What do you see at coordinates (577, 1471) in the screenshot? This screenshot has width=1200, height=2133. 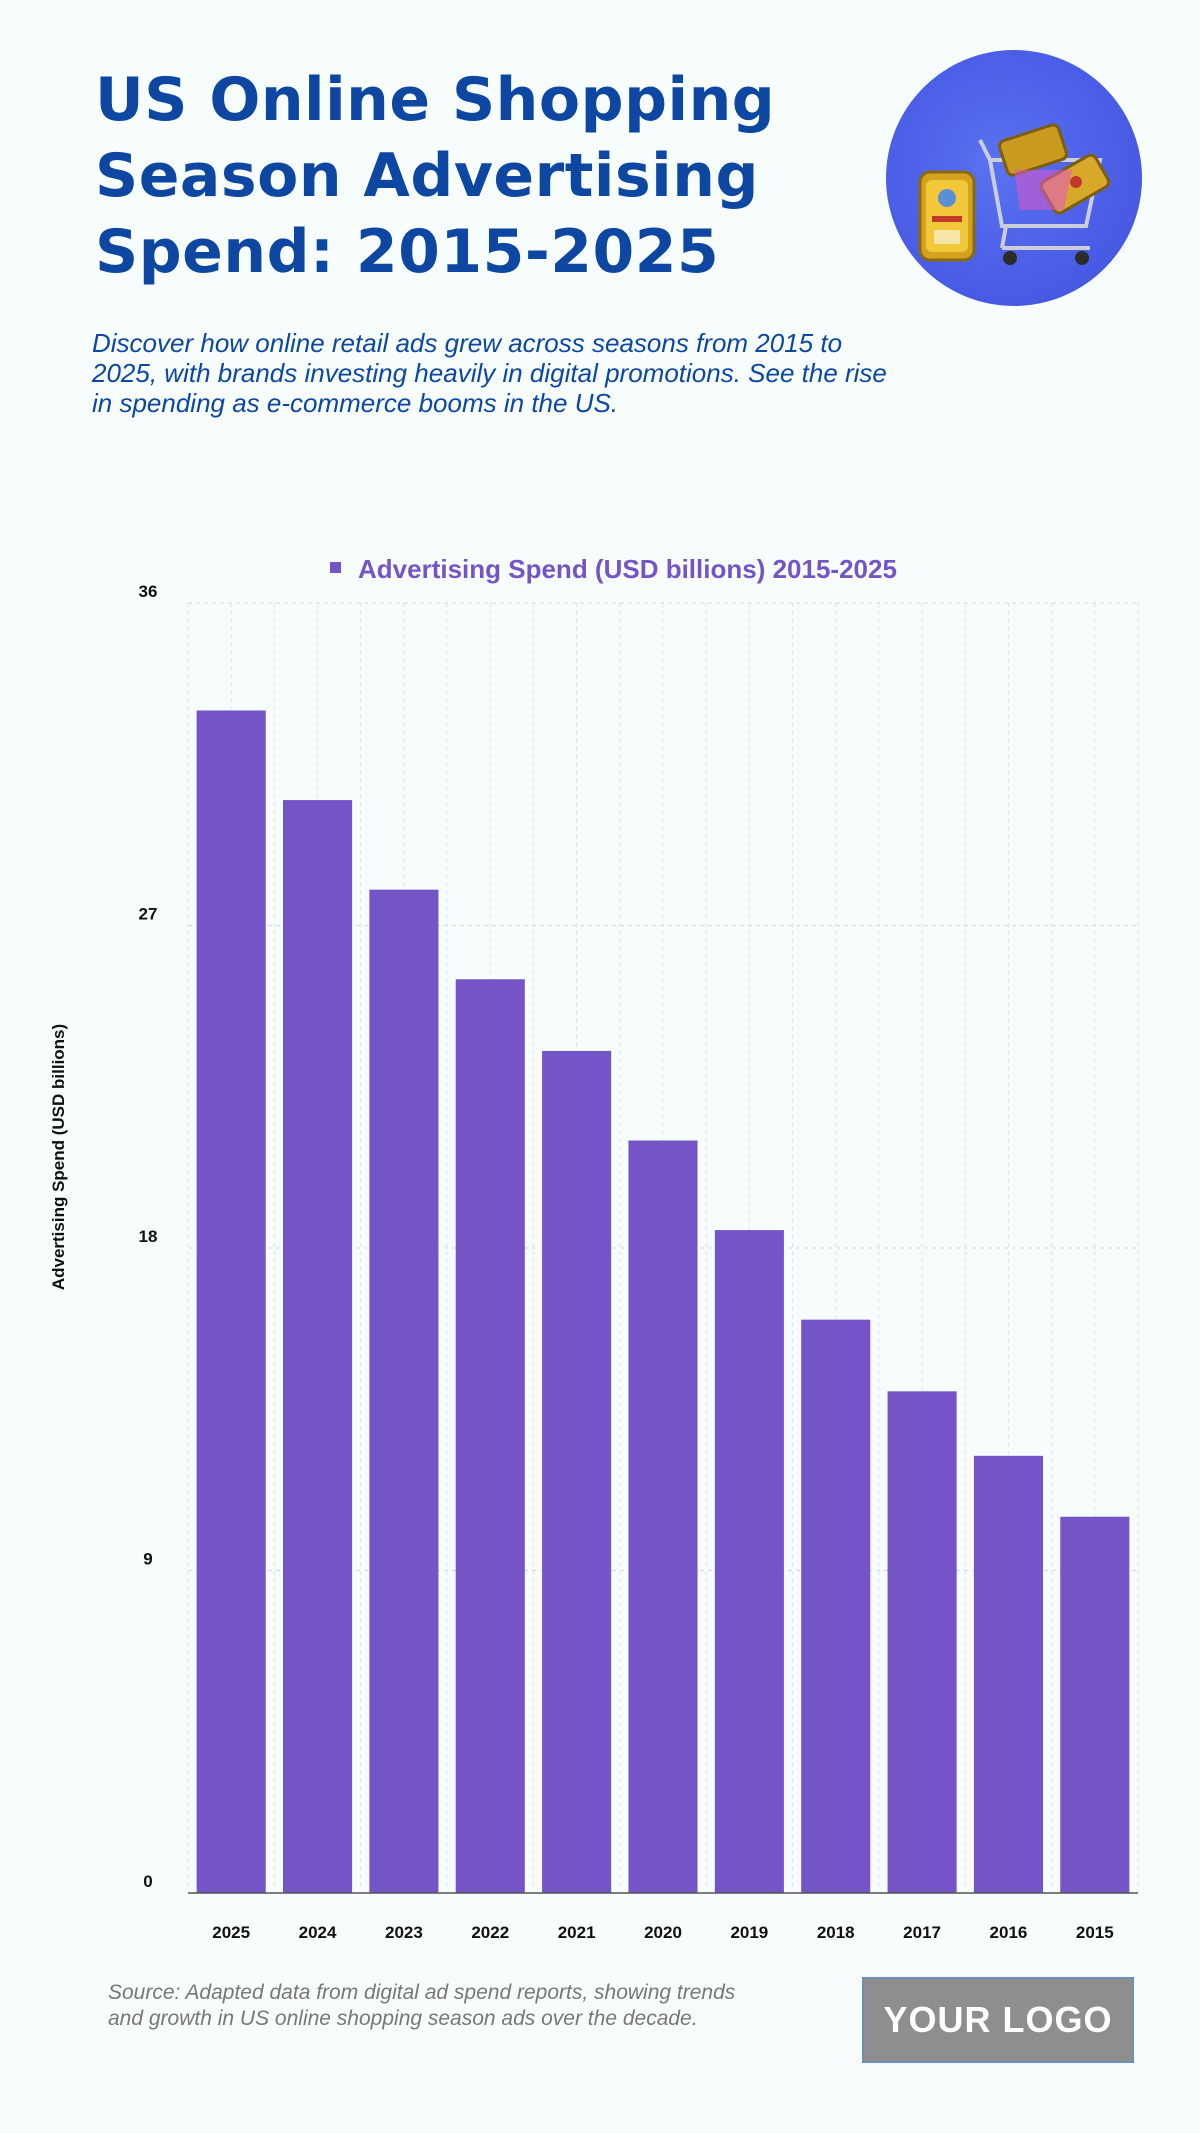 I see `bar-2021` at bounding box center [577, 1471].